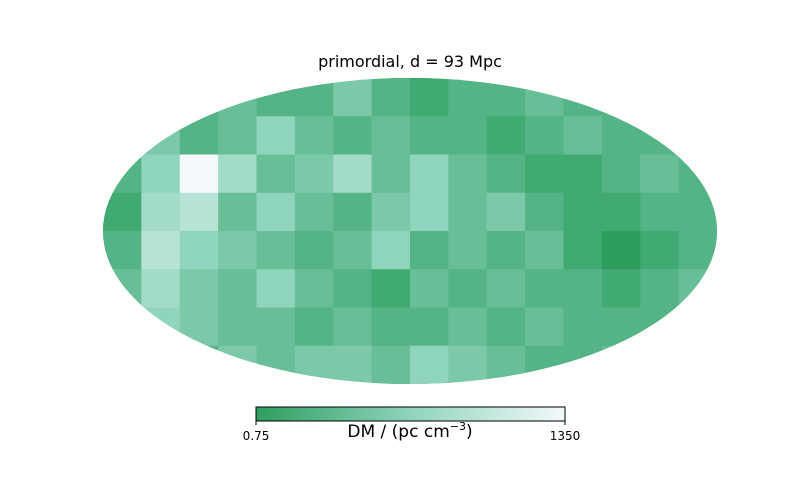  I want to click on chart-title: primordial, d = 93 Mpc, so click(410, 61).